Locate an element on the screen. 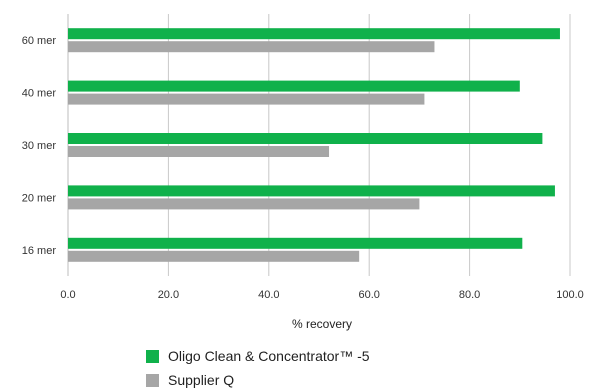  legend-item-supplier-q: Supplier Q is located at coordinates (258, 380).